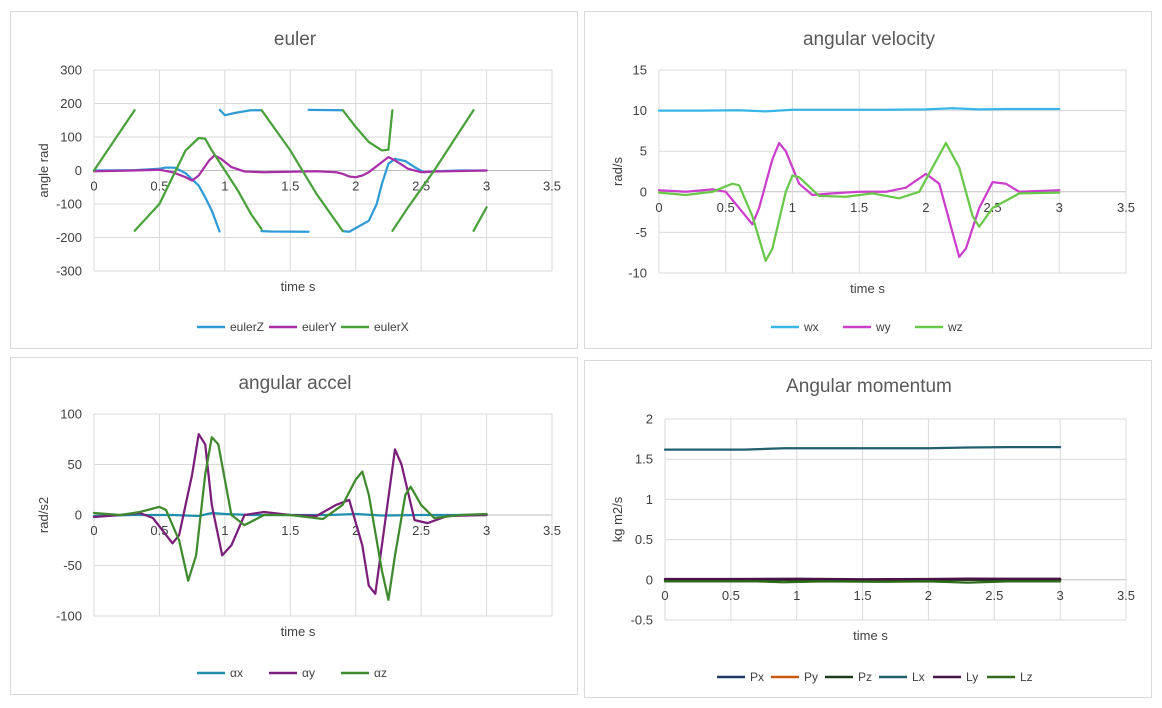  What do you see at coordinates (643, 151) in the screenshot?
I see `y-tick-label: 5` at bounding box center [643, 151].